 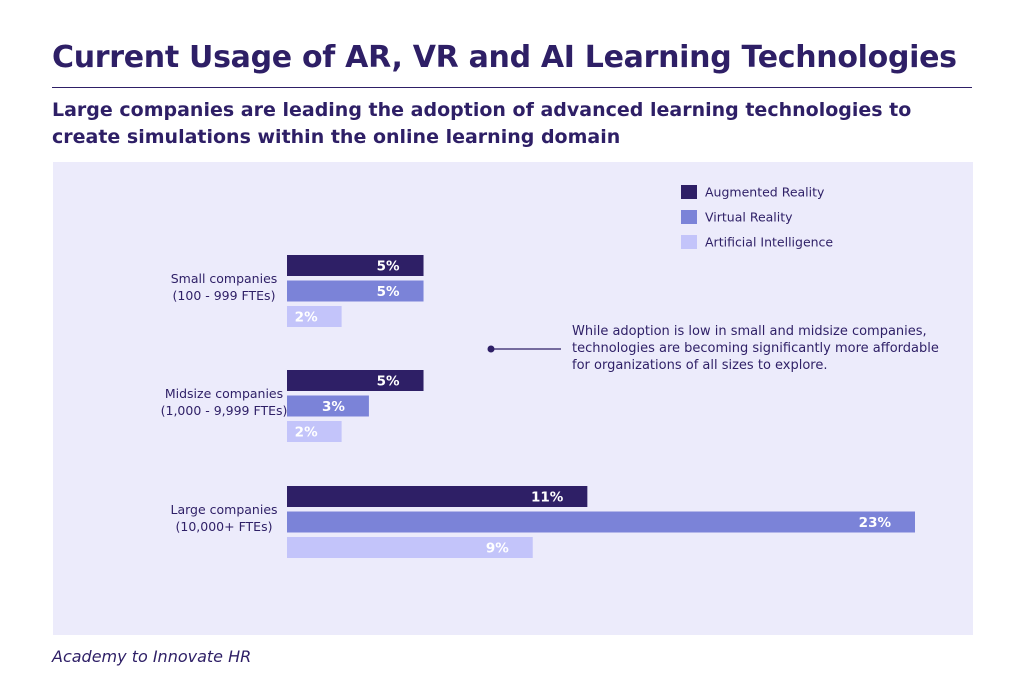 What do you see at coordinates (437, 496) in the screenshot?
I see `bar-ar-large-companies` at bounding box center [437, 496].